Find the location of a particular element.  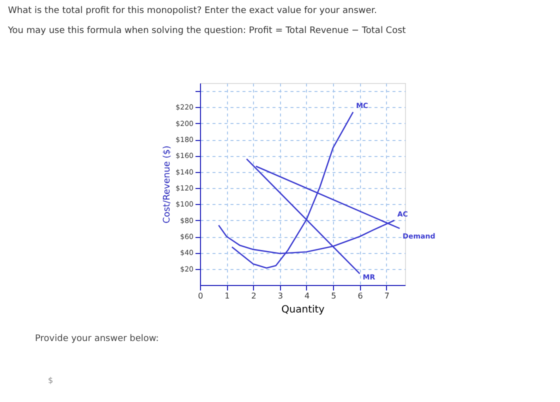

chart-subtitle: You may use this formula when solving the question: Profit = Total Revenue − Total Cost is located at coordinates (206, 31).